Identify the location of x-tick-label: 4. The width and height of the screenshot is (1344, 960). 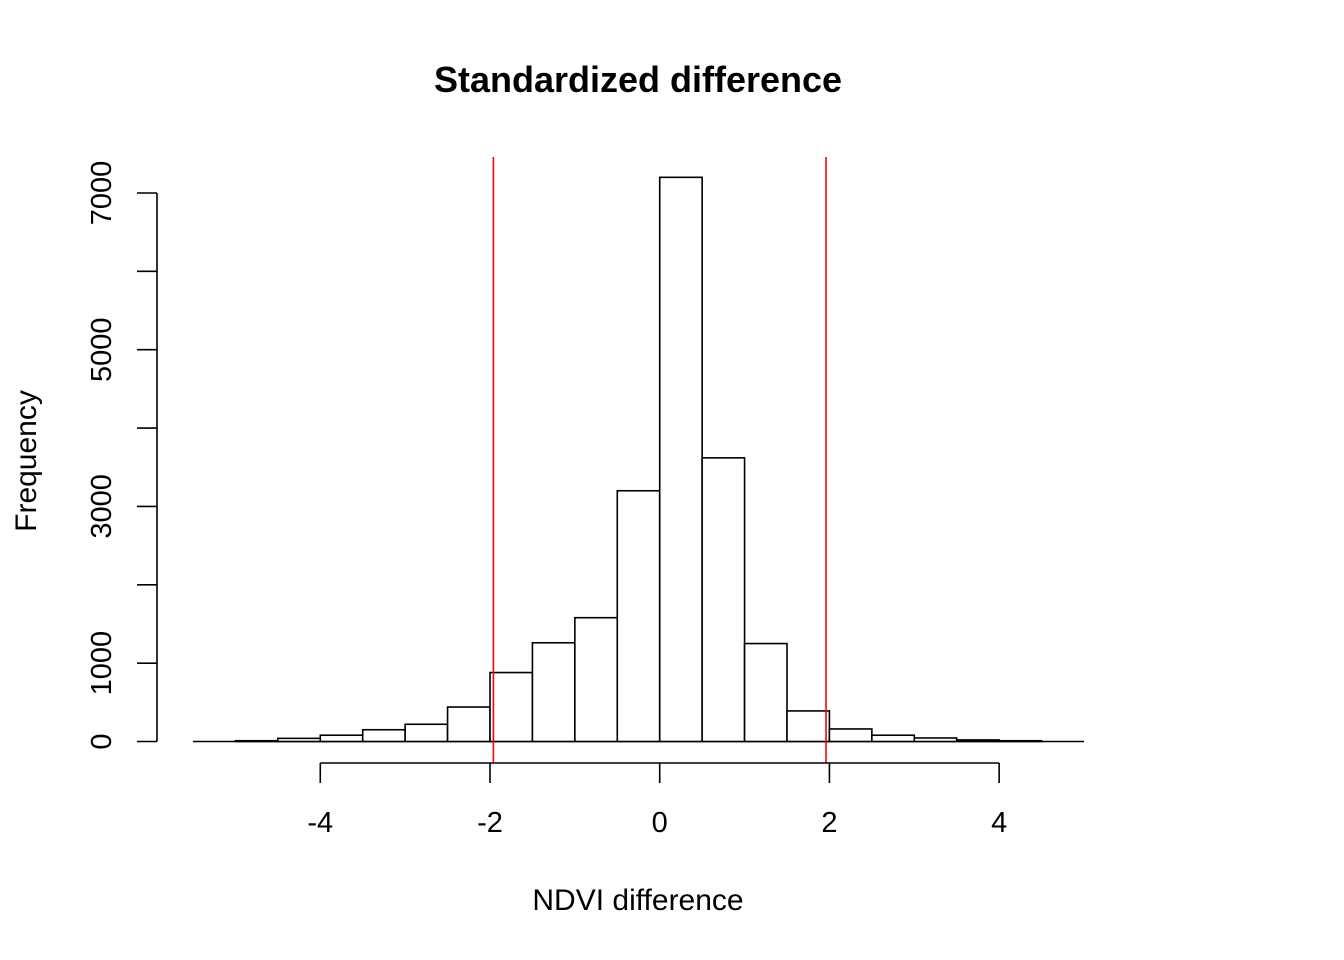
(999, 823).